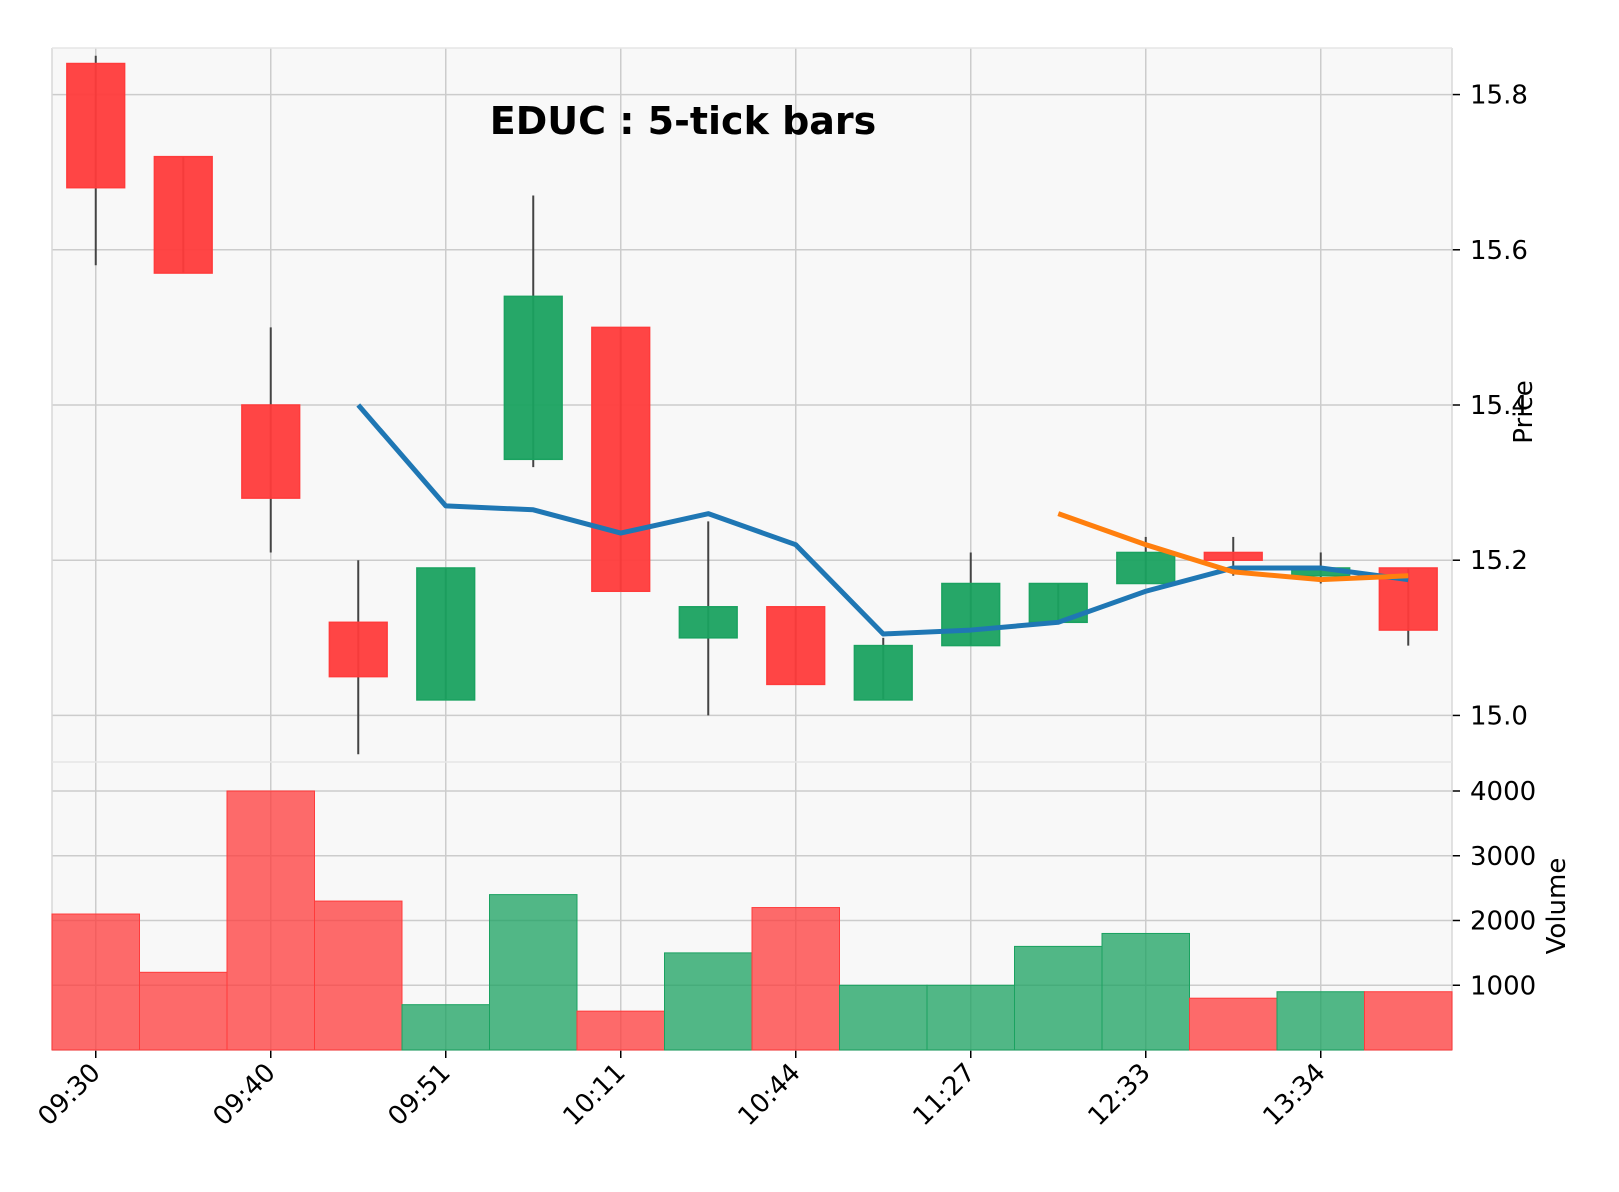 The height and width of the screenshot is (1192, 1619). What do you see at coordinates (1503, 986) in the screenshot?
I see `volume-tick-label: 1000` at bounding box center [1503, 986].